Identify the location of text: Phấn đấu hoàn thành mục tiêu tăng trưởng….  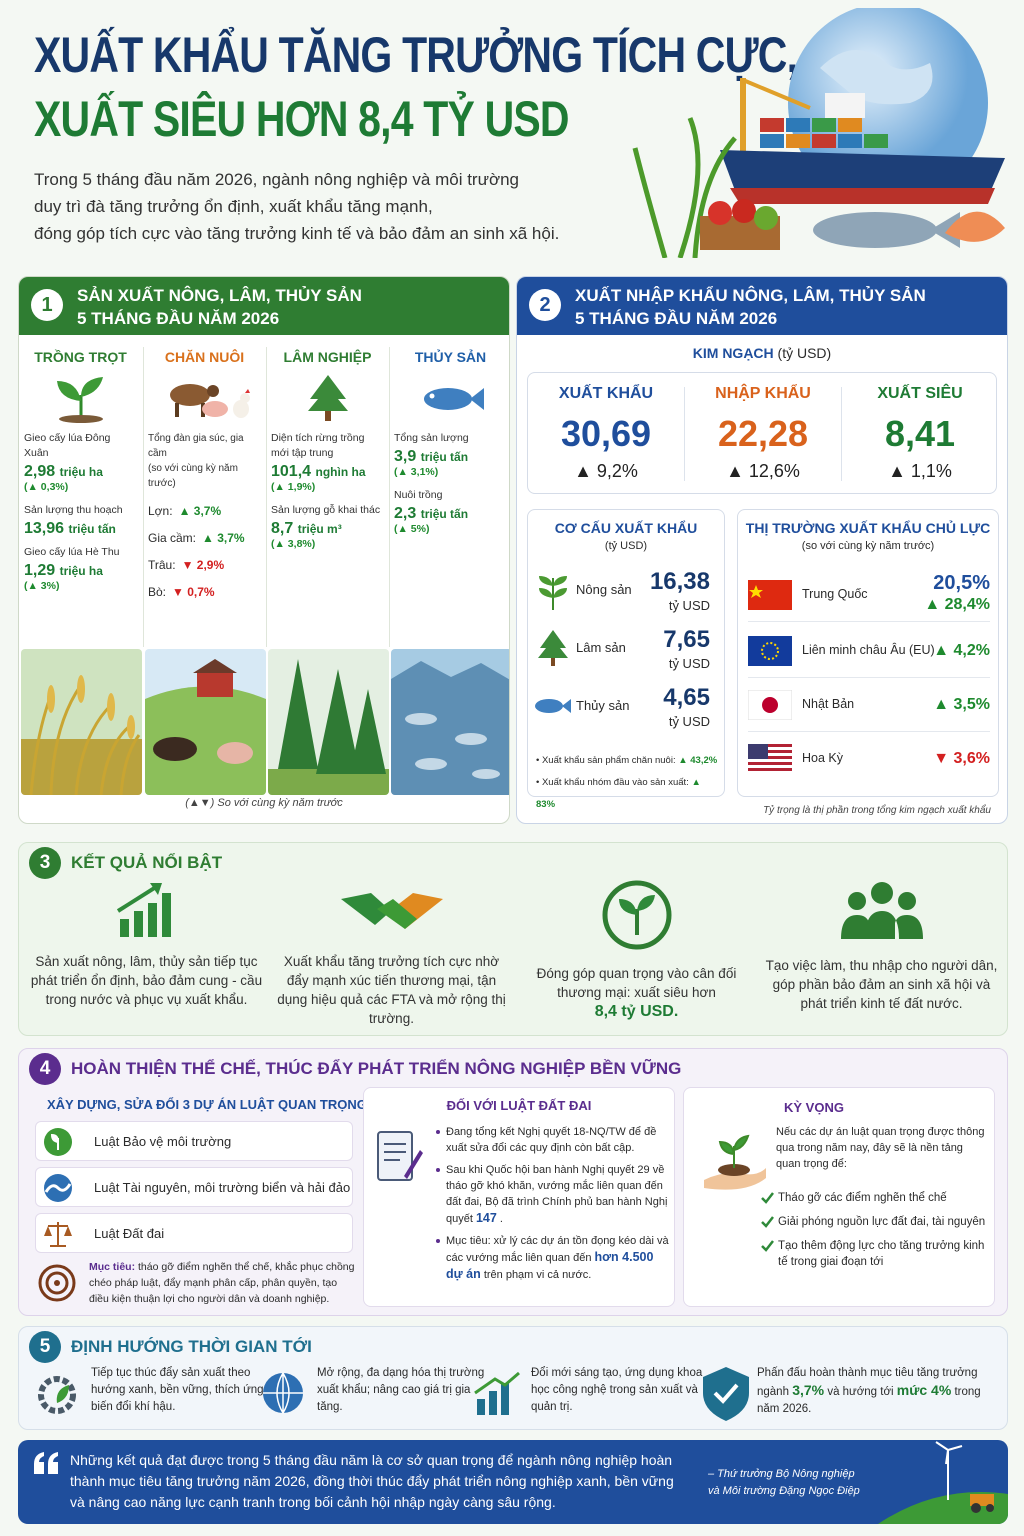
(872, 1391).